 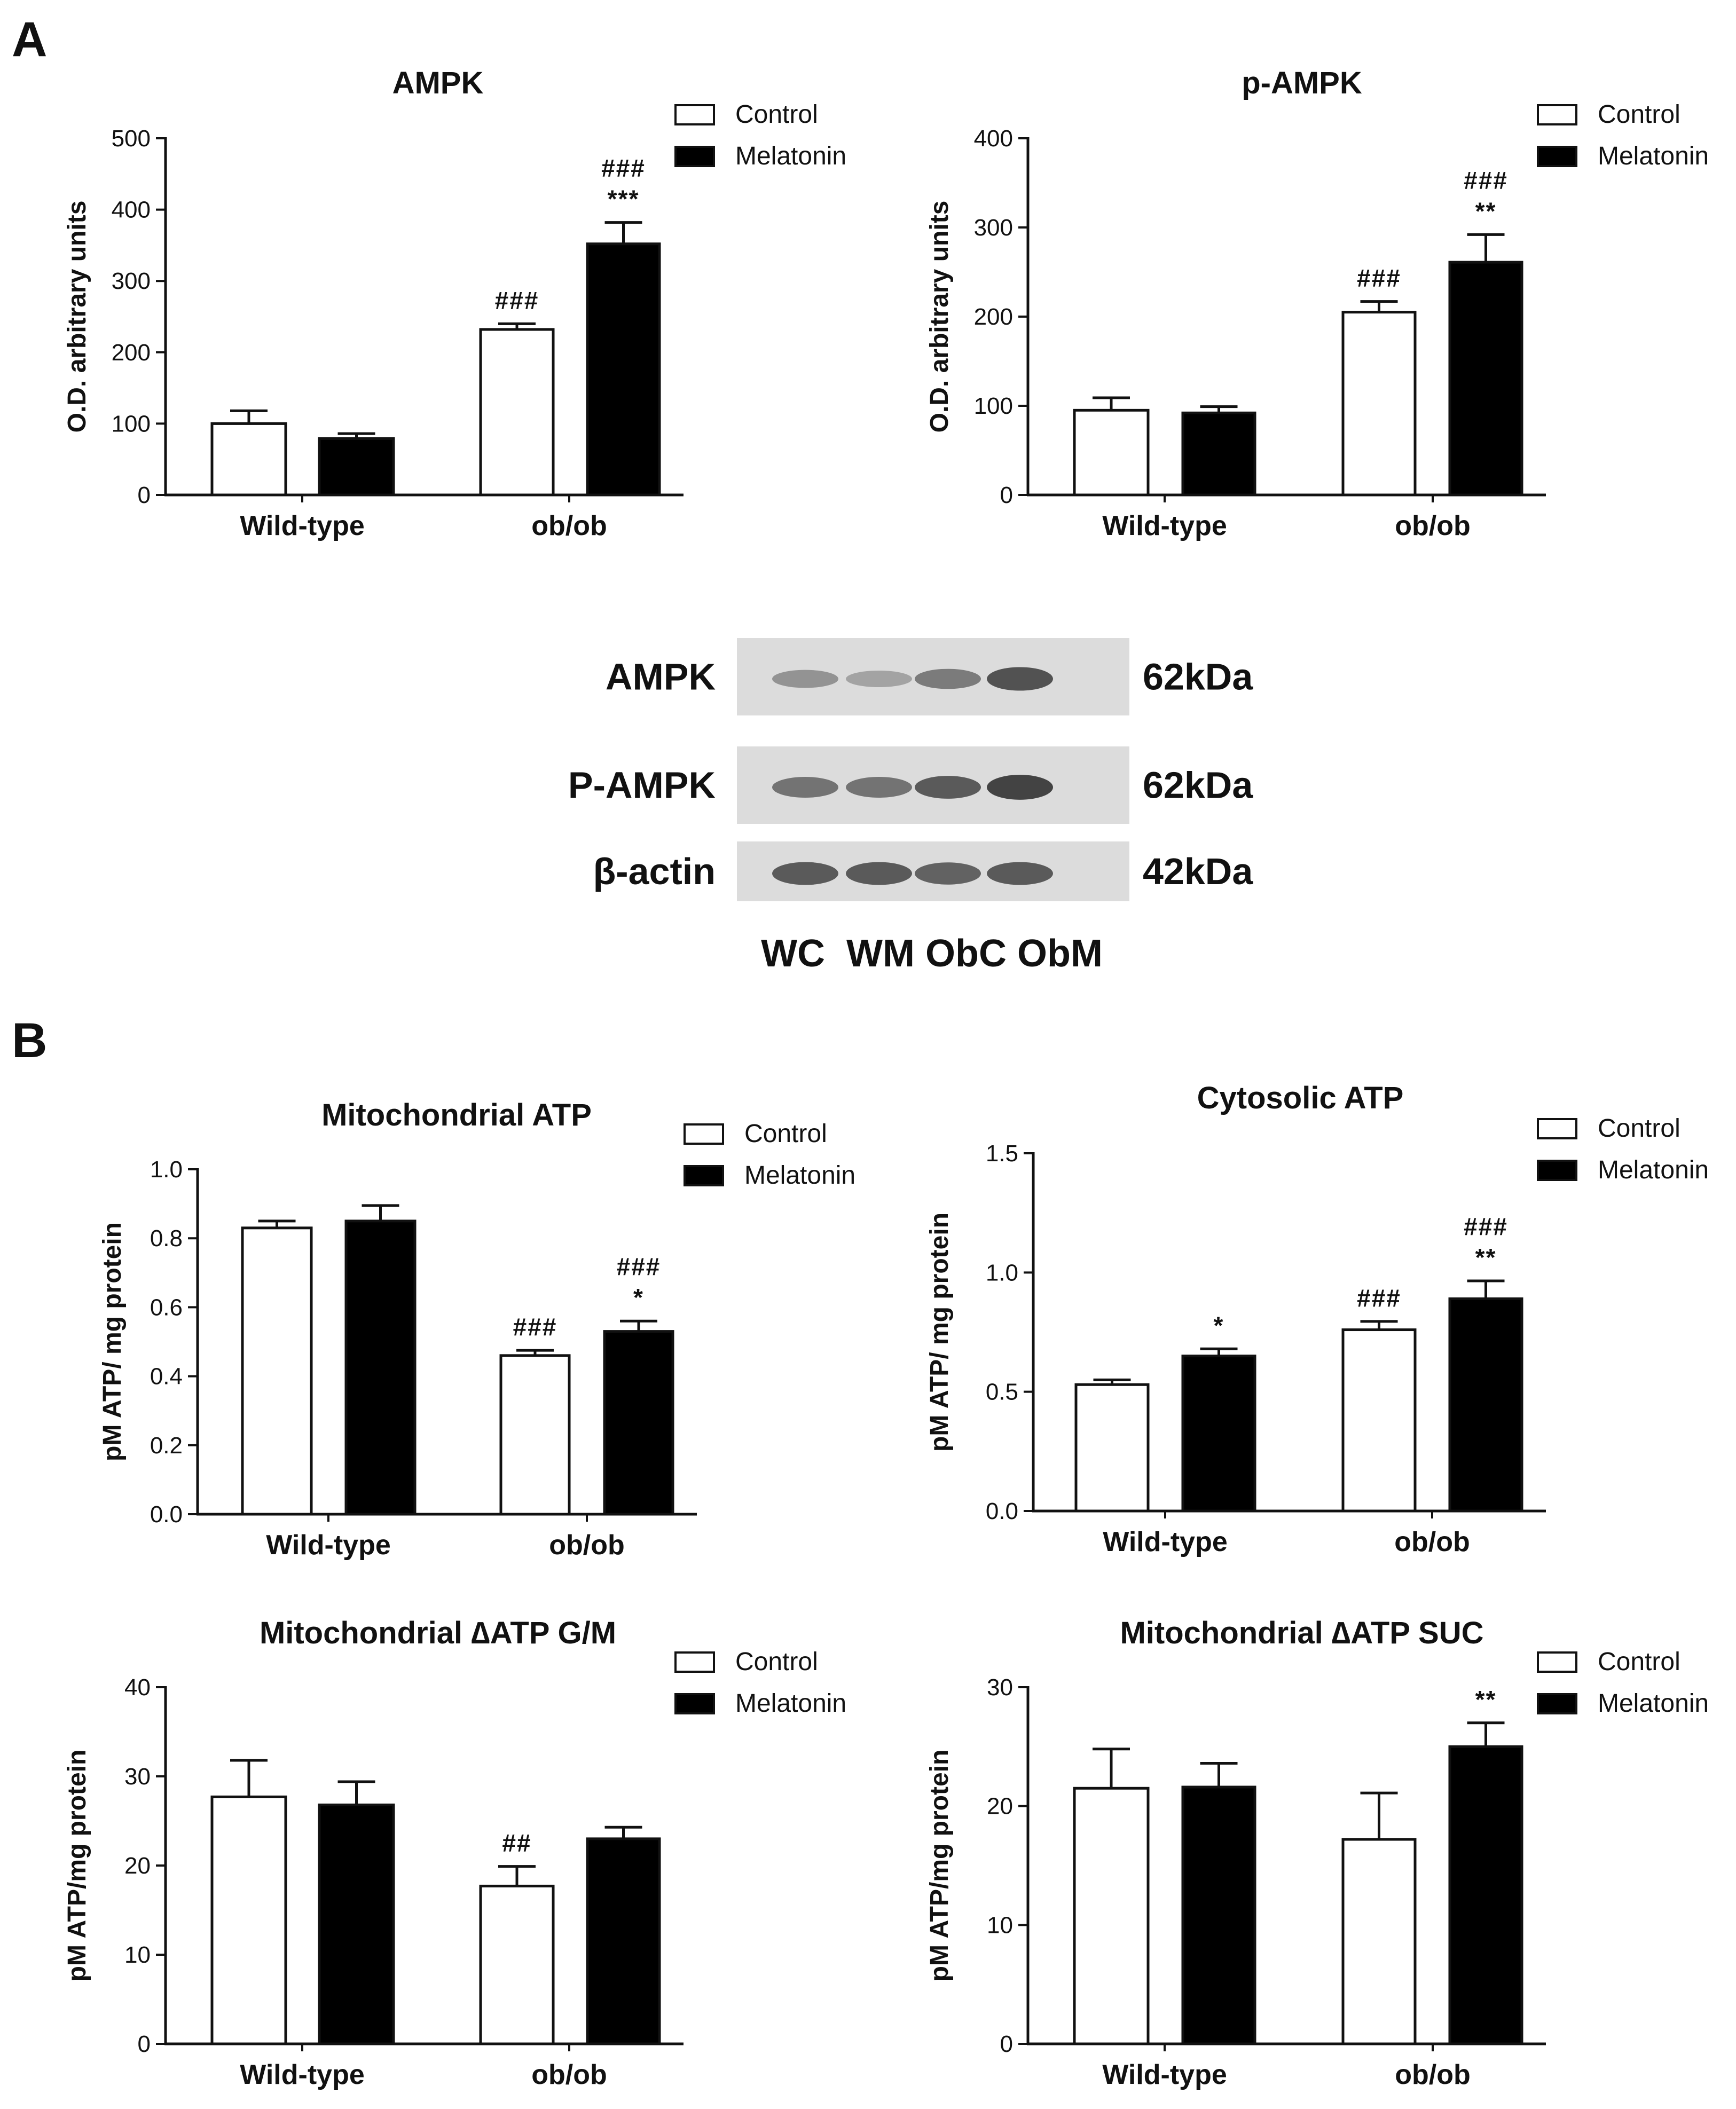 I want to click on chart-title: AMPK, so click(x=438, y=83).